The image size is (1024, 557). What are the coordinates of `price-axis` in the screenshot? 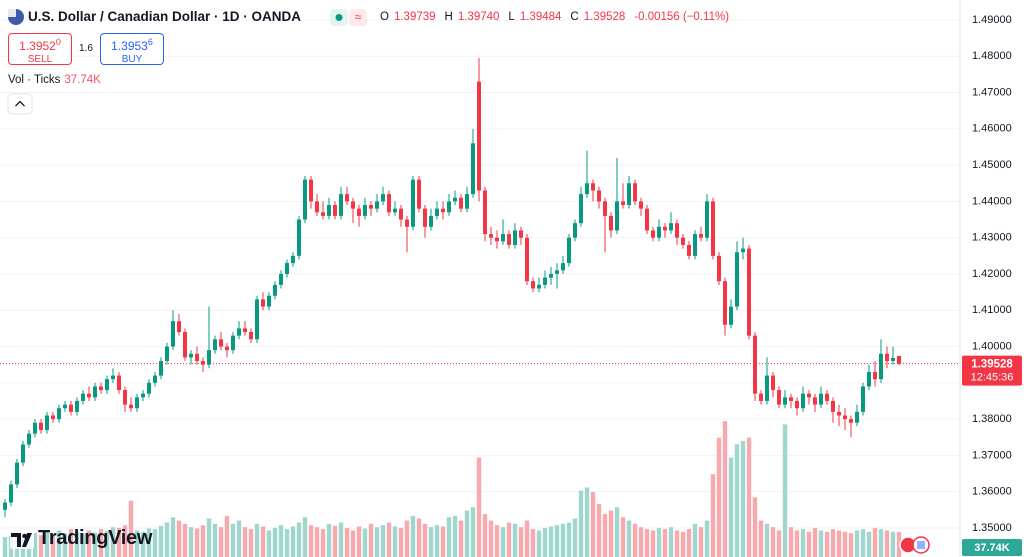 It's located at (992, 278).